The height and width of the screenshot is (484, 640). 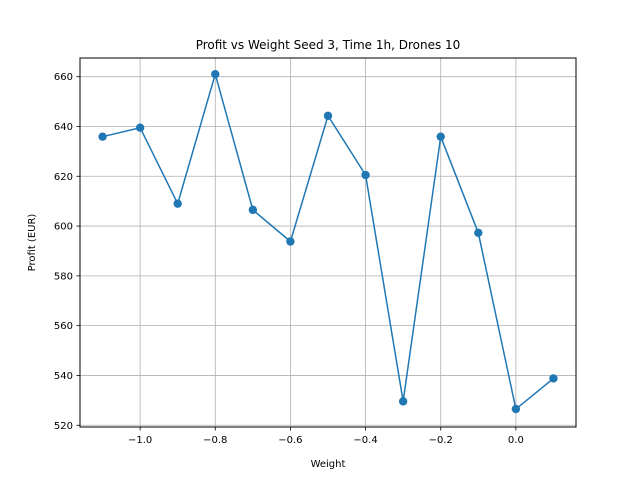 I want to click on y-tick-label: 620, so click(x=63, y=177).